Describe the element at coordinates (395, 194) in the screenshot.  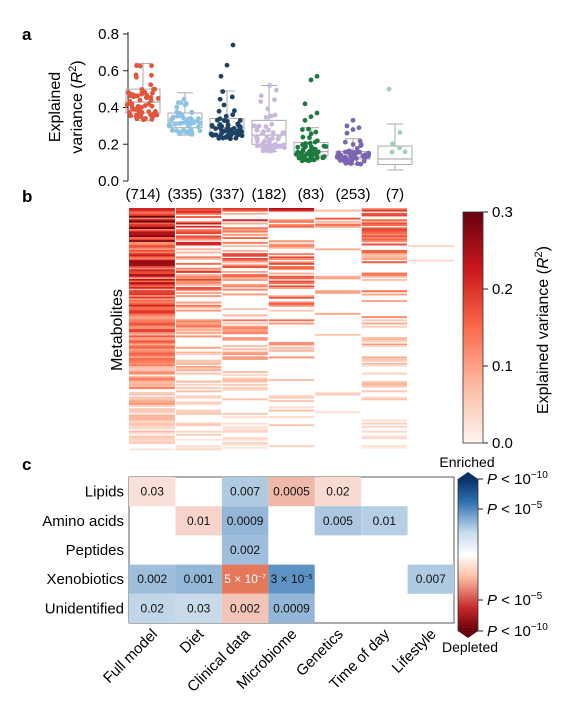
I see `panel-a-count-label: (7)` at that location.